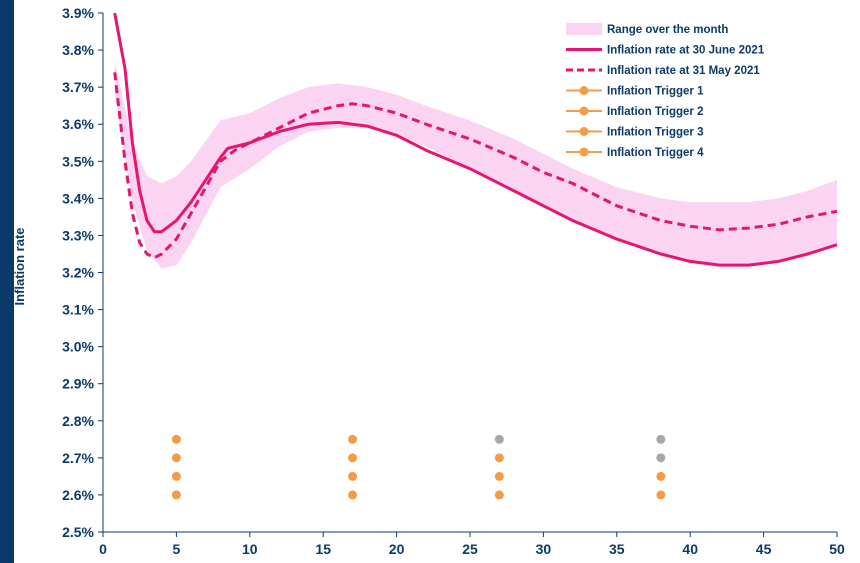 Image resolution: width=860 pixels, height=563 pixels. What do you see at coordinates (78, 50) in the screenshot?
I see `y-tick-label: 3.8%` at bounding box center [78, 50].